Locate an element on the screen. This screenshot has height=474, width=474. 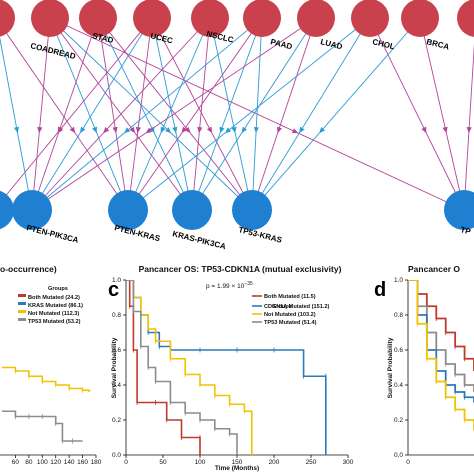
x-tick-label: 150 is located at coordinates (237, 462).